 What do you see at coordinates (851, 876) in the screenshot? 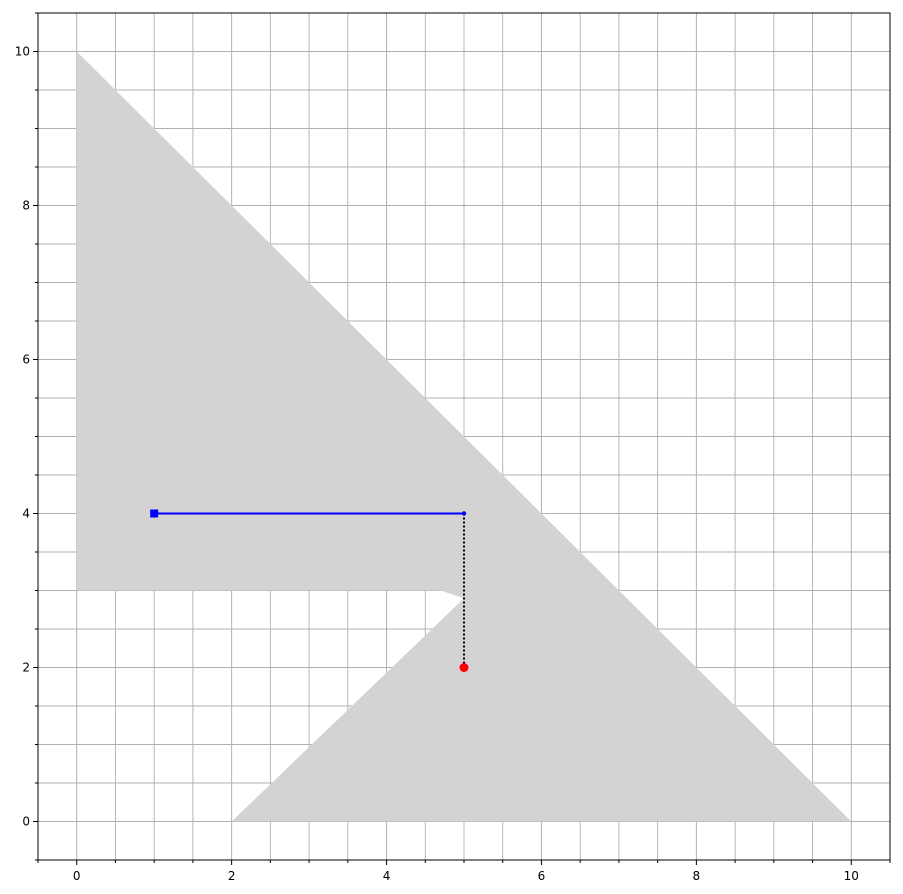
I see `x-tick-label: 10` at bounding box center [851, 876].